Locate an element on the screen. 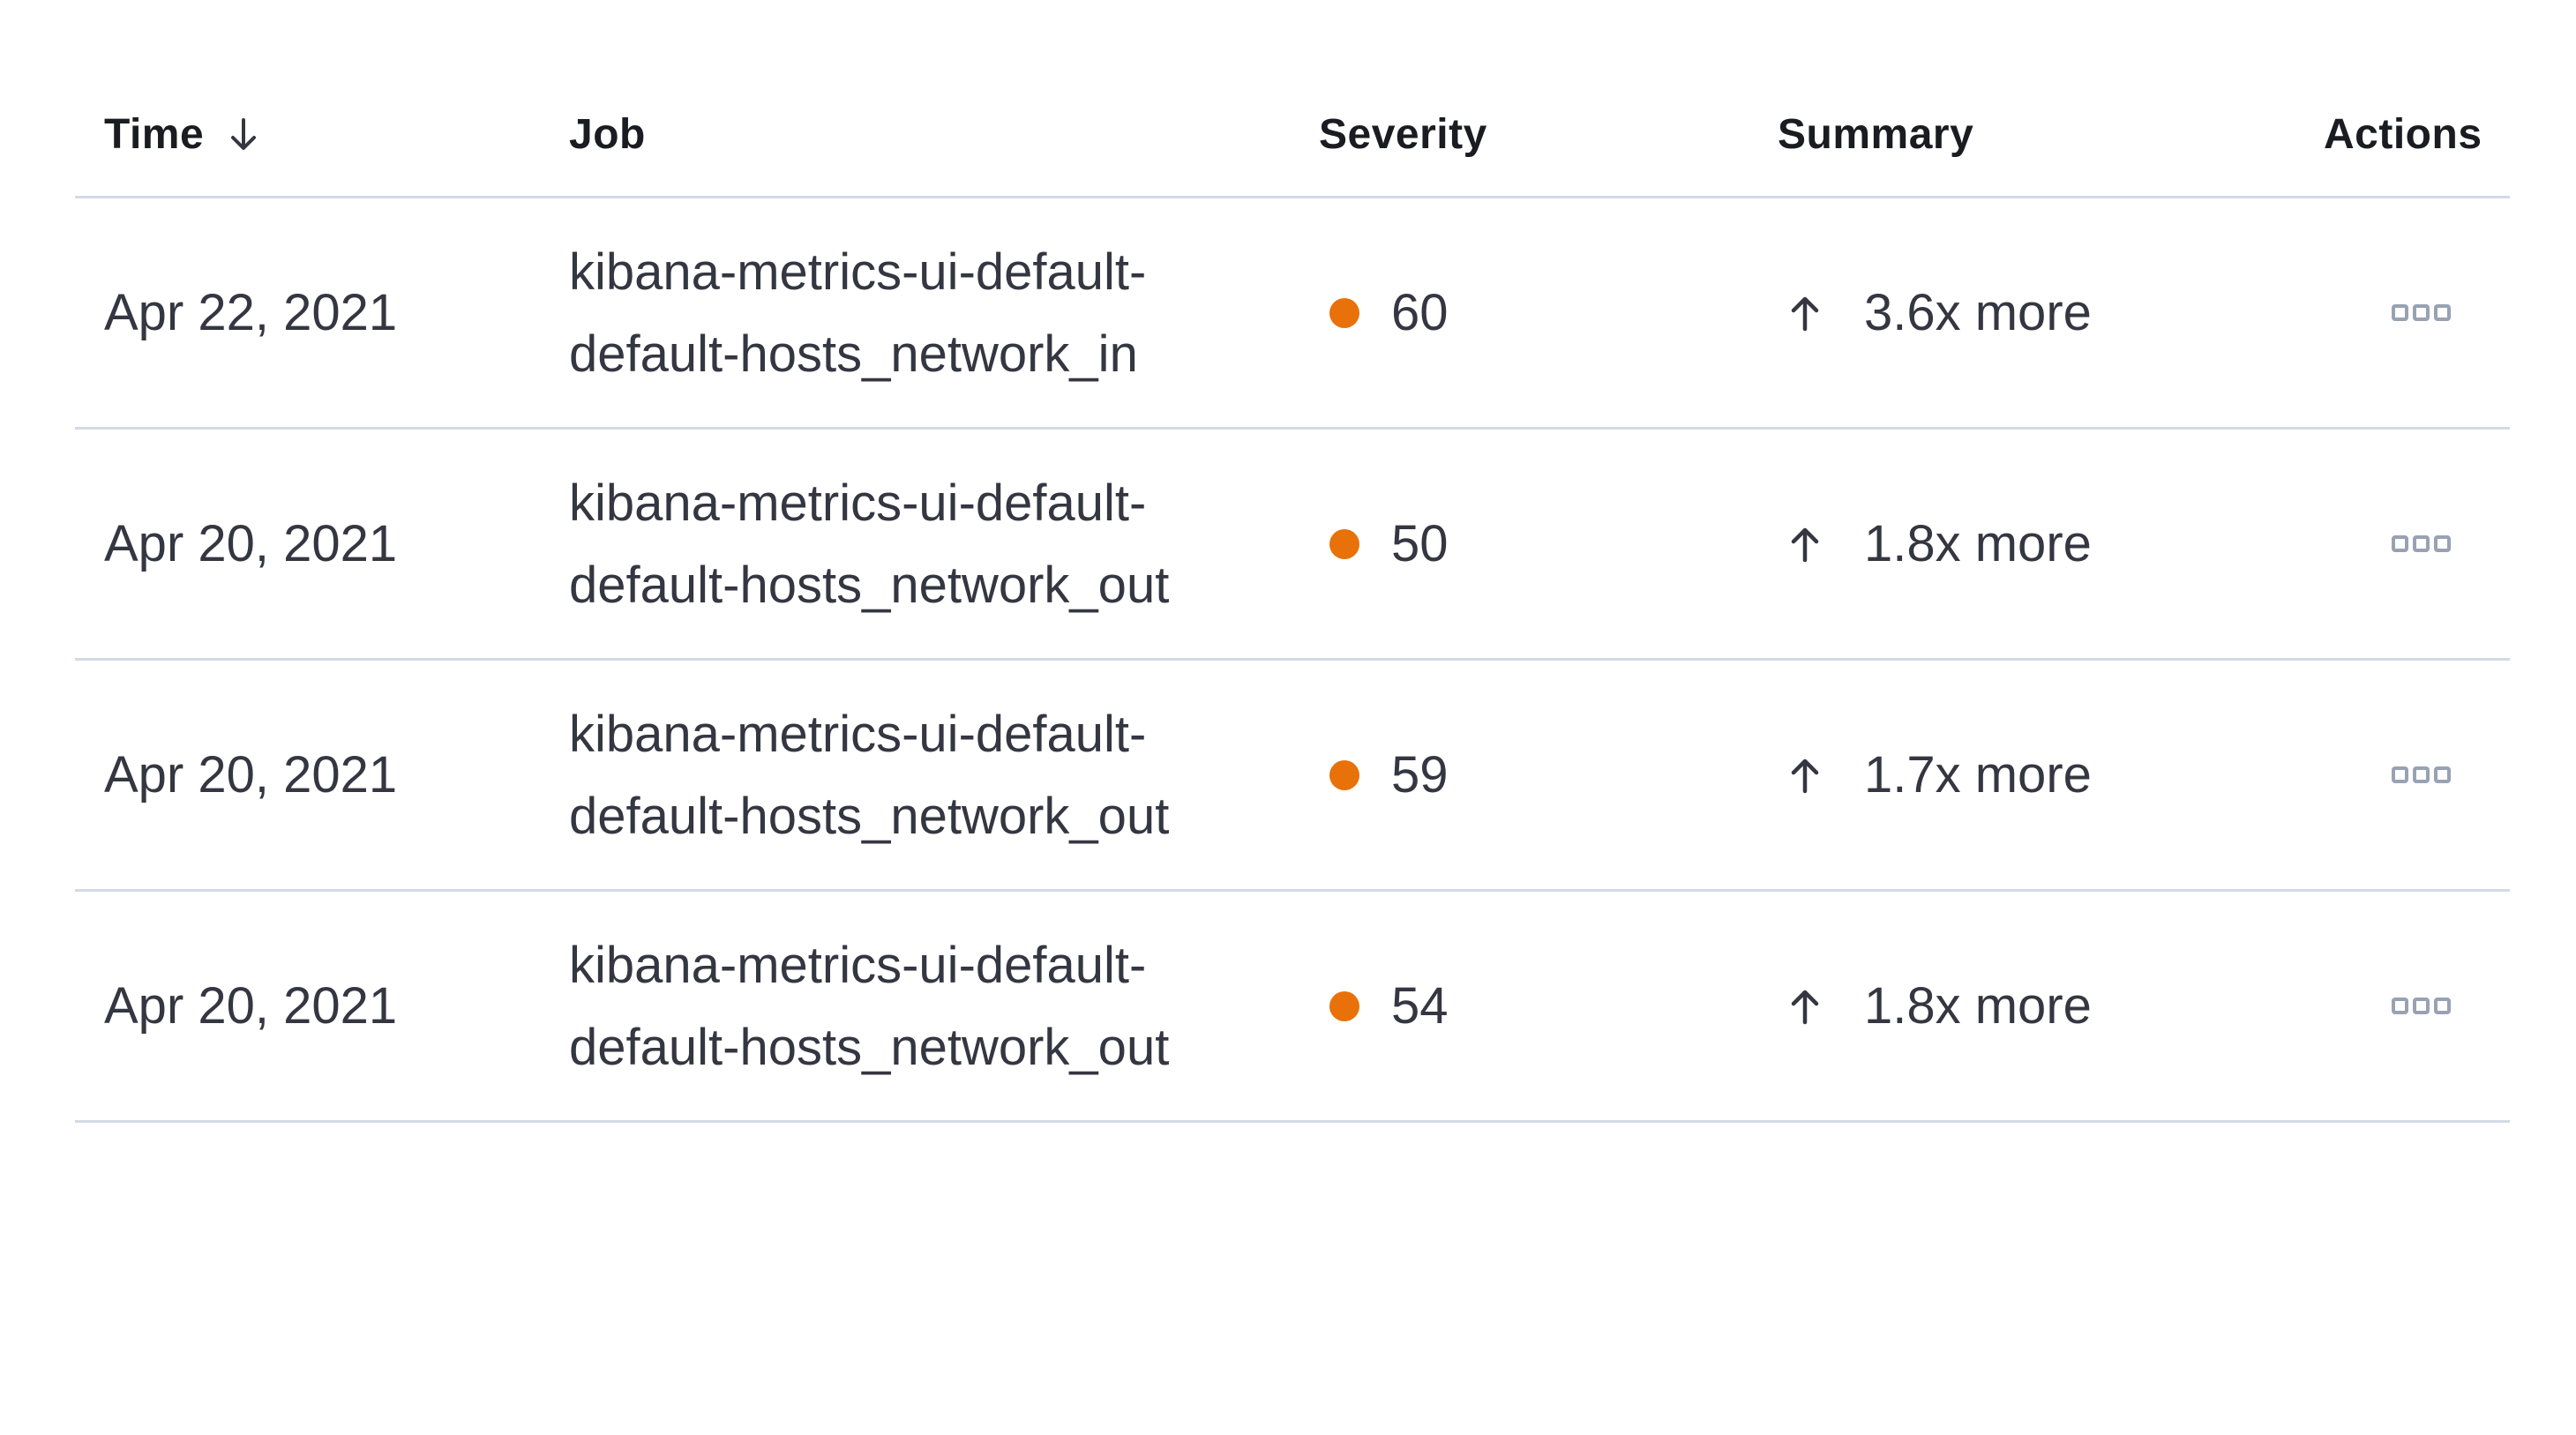  severity-score: 54 is located at coordinates (1420, 1006).